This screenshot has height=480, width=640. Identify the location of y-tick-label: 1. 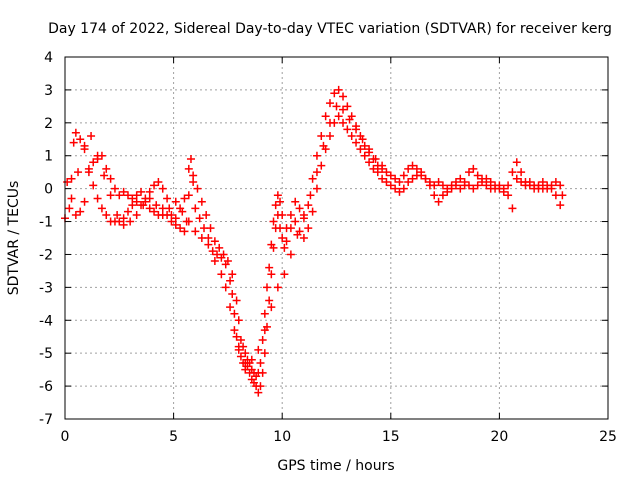
(48, 157).